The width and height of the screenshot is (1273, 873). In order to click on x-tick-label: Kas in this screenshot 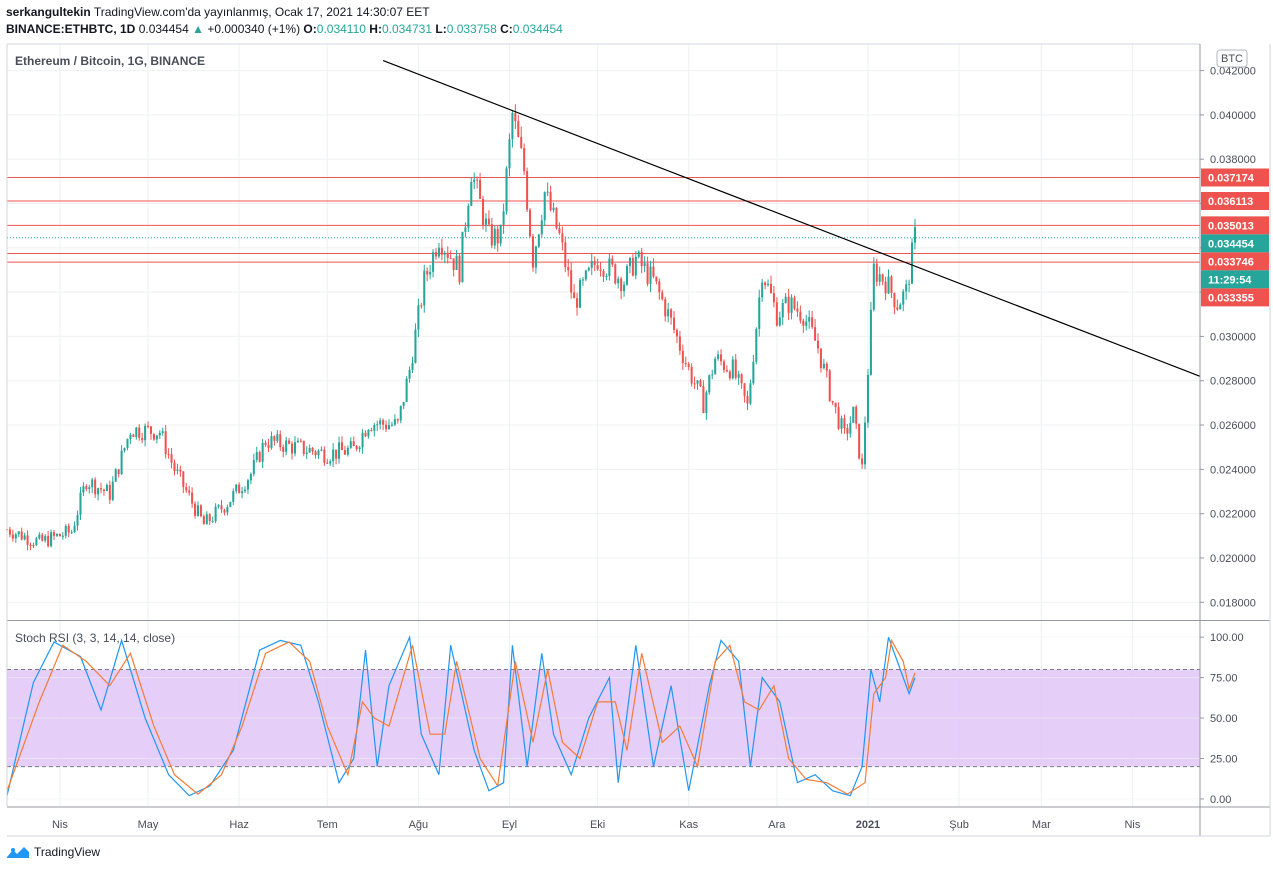, I will do `click(688, 825)`.